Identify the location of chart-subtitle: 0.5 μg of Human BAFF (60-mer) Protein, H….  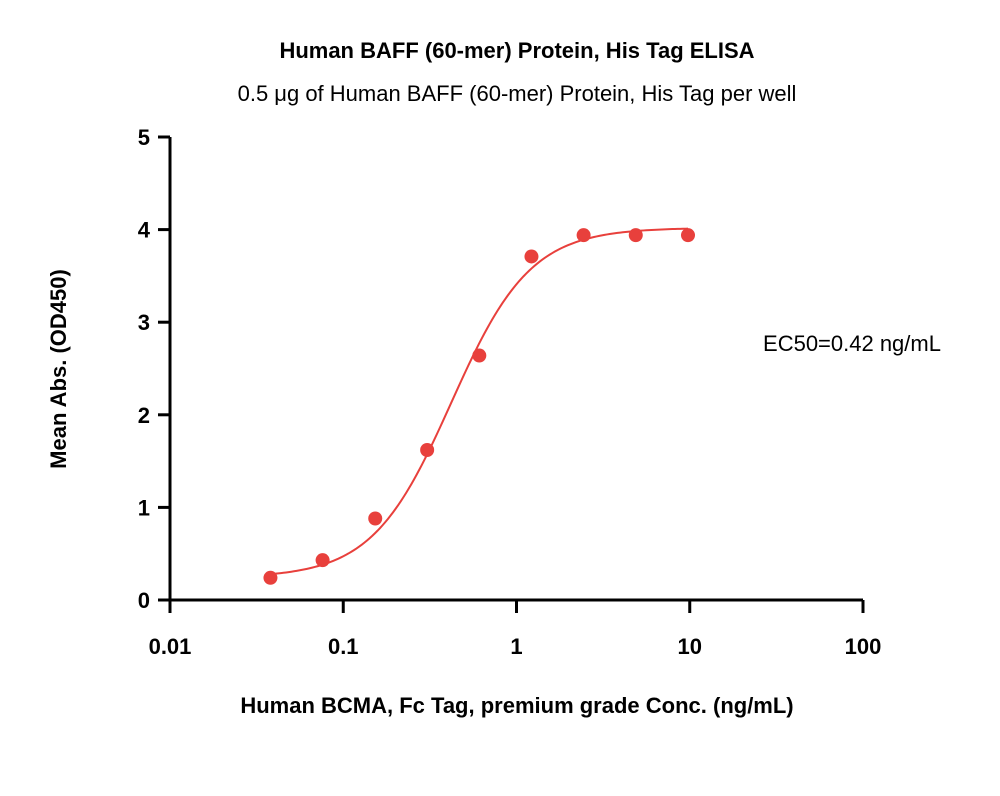
(517, 93).